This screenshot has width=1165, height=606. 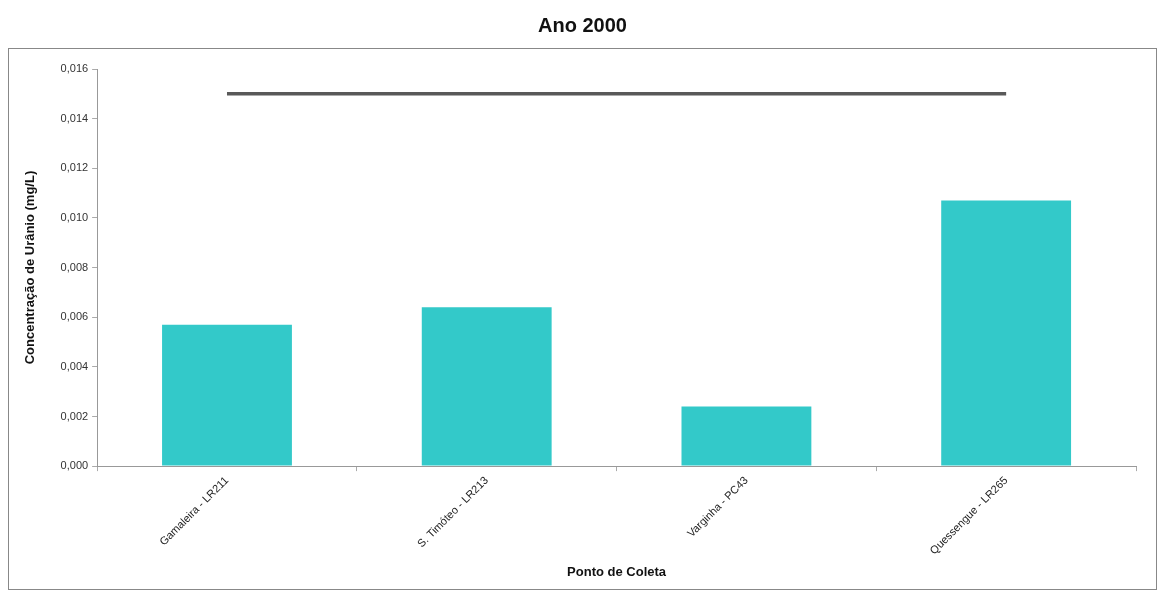 I want to click on y-tick-label: 0,000, so click(x=74, y=465).